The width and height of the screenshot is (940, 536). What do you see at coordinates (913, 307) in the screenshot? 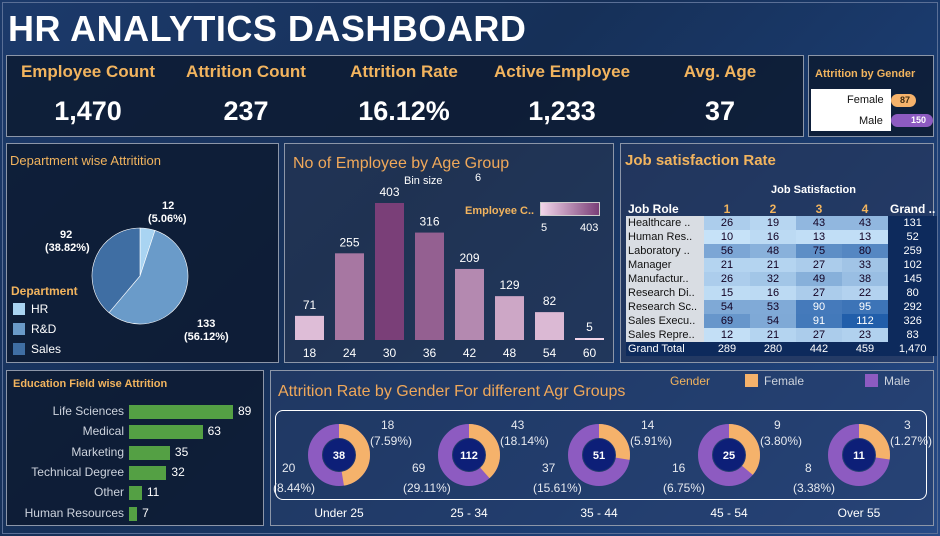
I see `job-total-cell: 292` at bounding box center [913, 307].